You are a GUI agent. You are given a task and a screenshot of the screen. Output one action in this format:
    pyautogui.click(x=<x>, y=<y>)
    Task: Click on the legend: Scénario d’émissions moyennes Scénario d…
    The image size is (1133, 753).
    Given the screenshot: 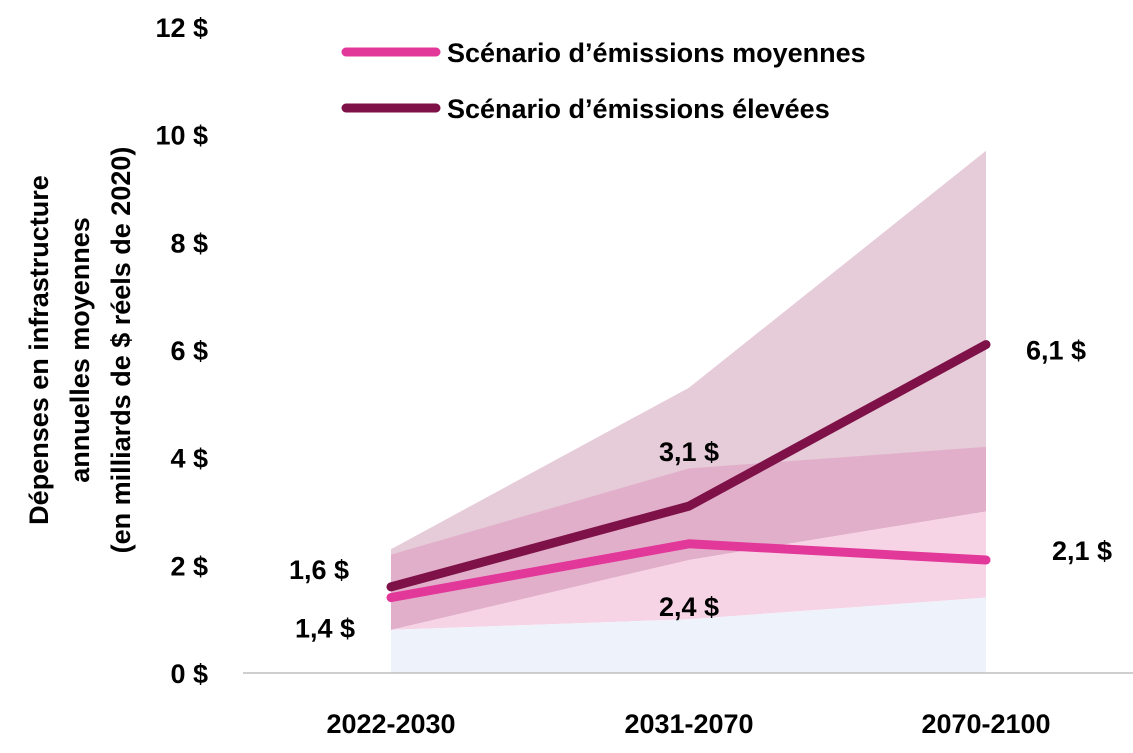 What is the action you would take?
    pyautogui.click(x=603, y=81)
    